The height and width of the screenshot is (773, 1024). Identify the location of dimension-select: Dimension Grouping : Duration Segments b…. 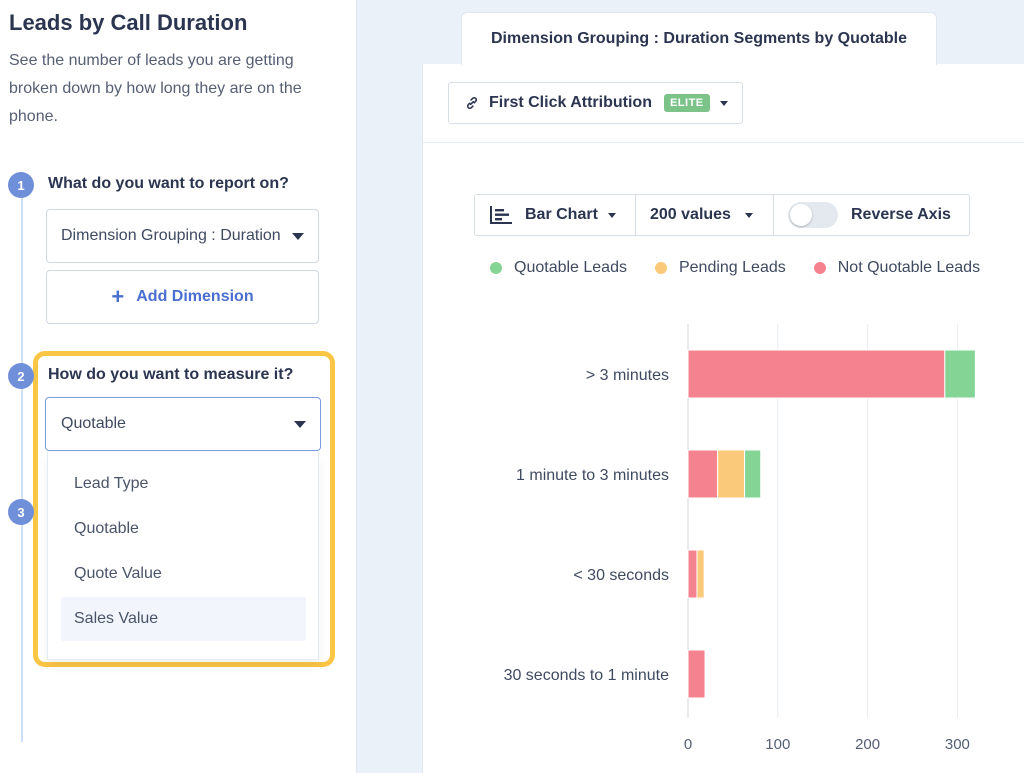
(182, 236).